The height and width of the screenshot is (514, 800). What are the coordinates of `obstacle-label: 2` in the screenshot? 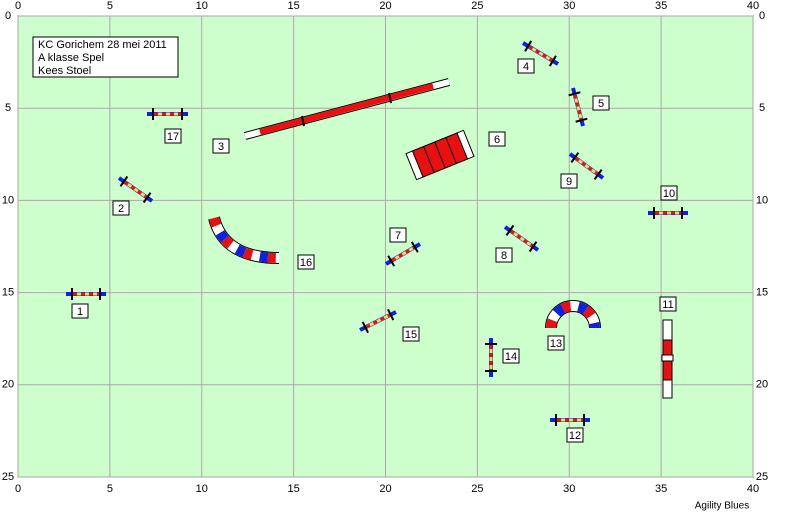 It's located at (121, 209).